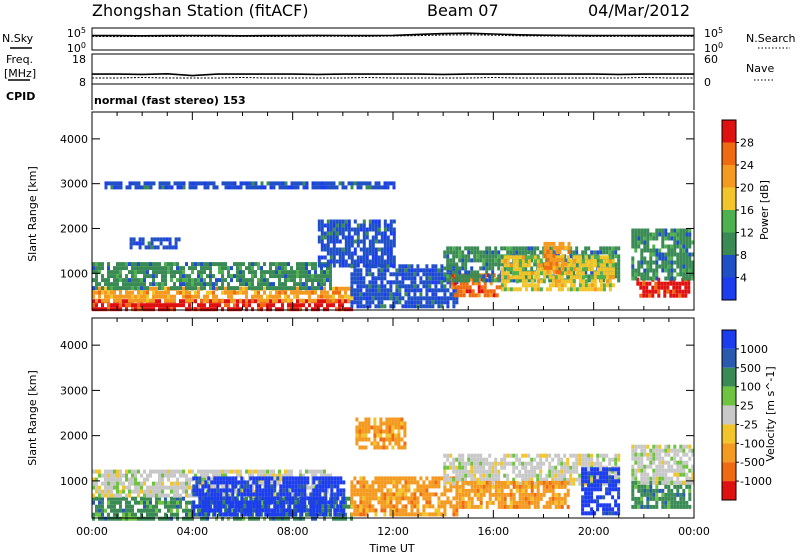  What do you see at coordinates (747, 233) in the screenshot?
I see `power-panel-colorbar-tick-label: 12` at bounding box center [747, 233].